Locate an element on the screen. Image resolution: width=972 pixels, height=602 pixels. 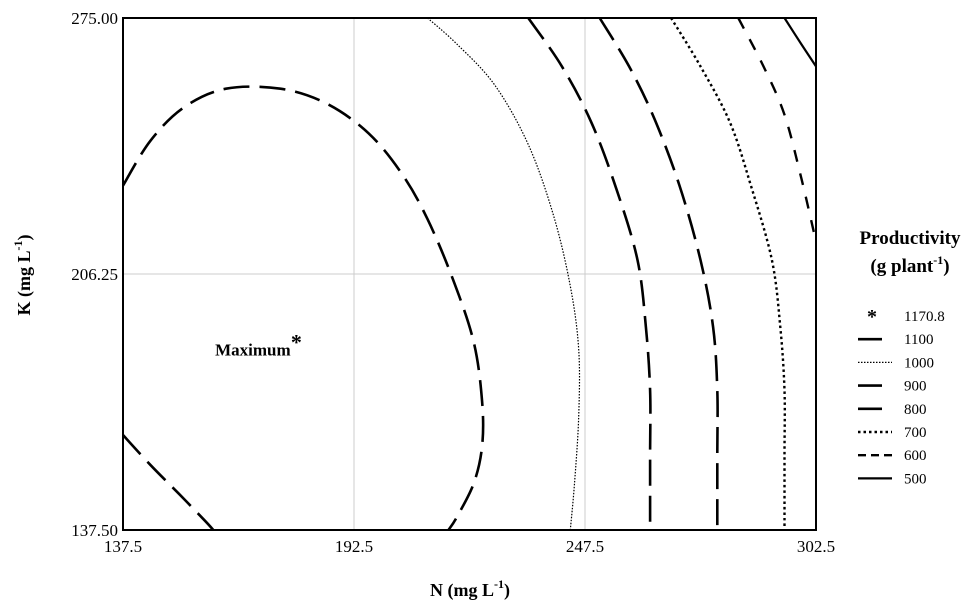
y-tick-label: 137.50 is located at coordinates (94, 530).